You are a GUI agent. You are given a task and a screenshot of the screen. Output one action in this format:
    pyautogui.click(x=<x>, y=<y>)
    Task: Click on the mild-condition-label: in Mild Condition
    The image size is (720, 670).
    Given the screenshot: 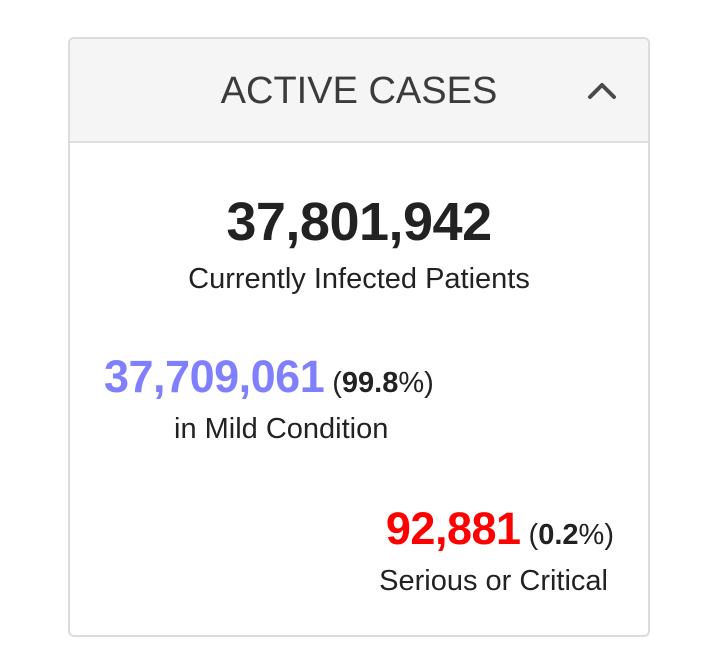 What is the action you would take?
    pyautogui.click(x=281, y=429)
    